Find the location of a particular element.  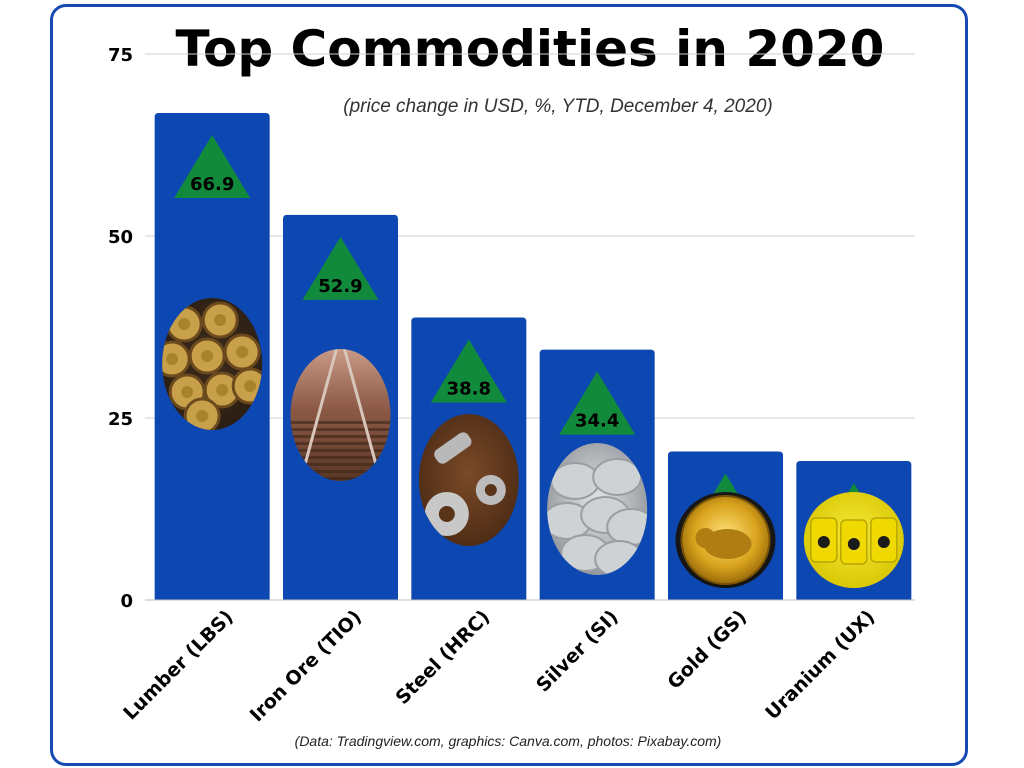

x-tick-label: Silver (SI) is located at coordinates (577, 651).